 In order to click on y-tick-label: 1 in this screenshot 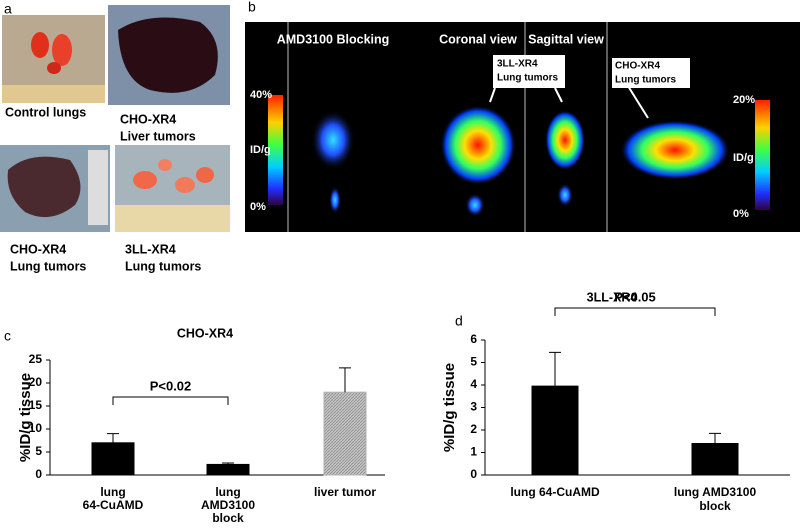, I will do `click(473, 452)`.